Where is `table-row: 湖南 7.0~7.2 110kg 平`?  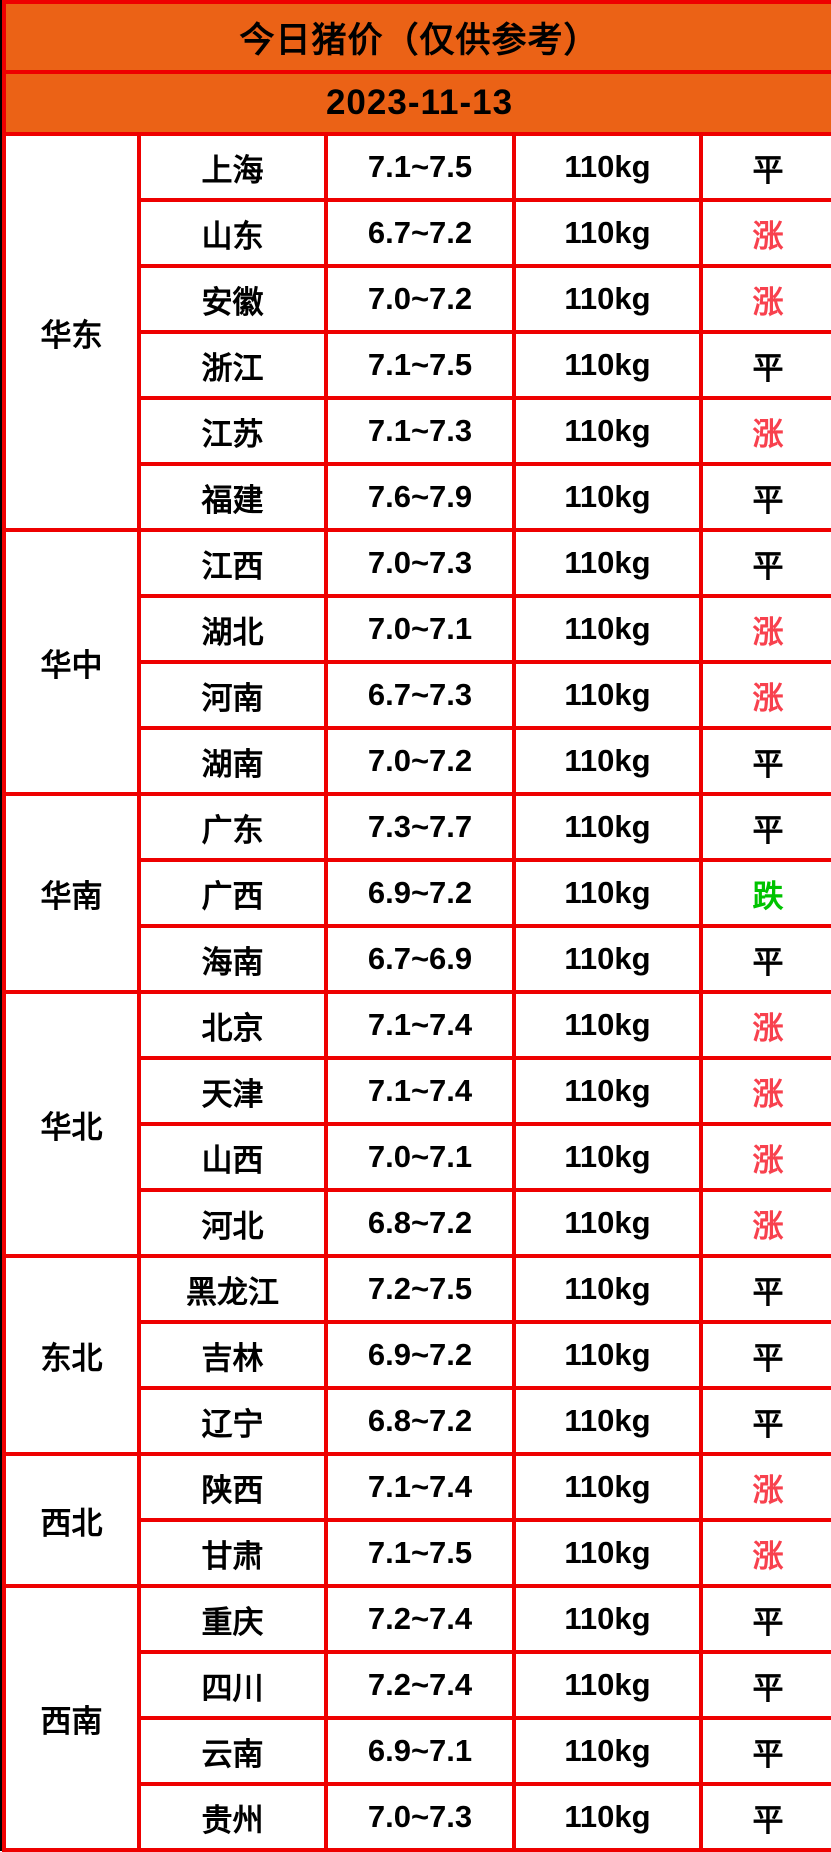
table-row: 湖南 7.0~7.2 110kg 平 is located at coordinates (417, 761).